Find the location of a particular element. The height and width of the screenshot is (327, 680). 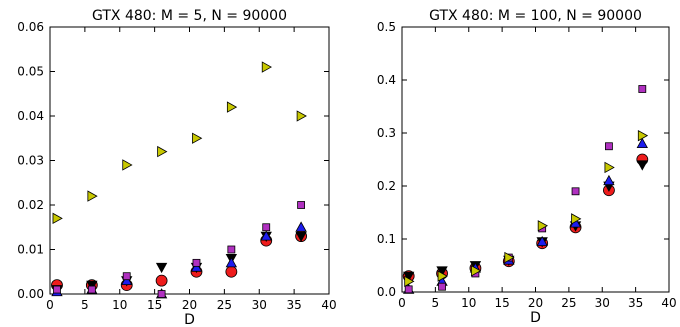

y-tick-label: 0.2 is located at coordinates (386, 186).